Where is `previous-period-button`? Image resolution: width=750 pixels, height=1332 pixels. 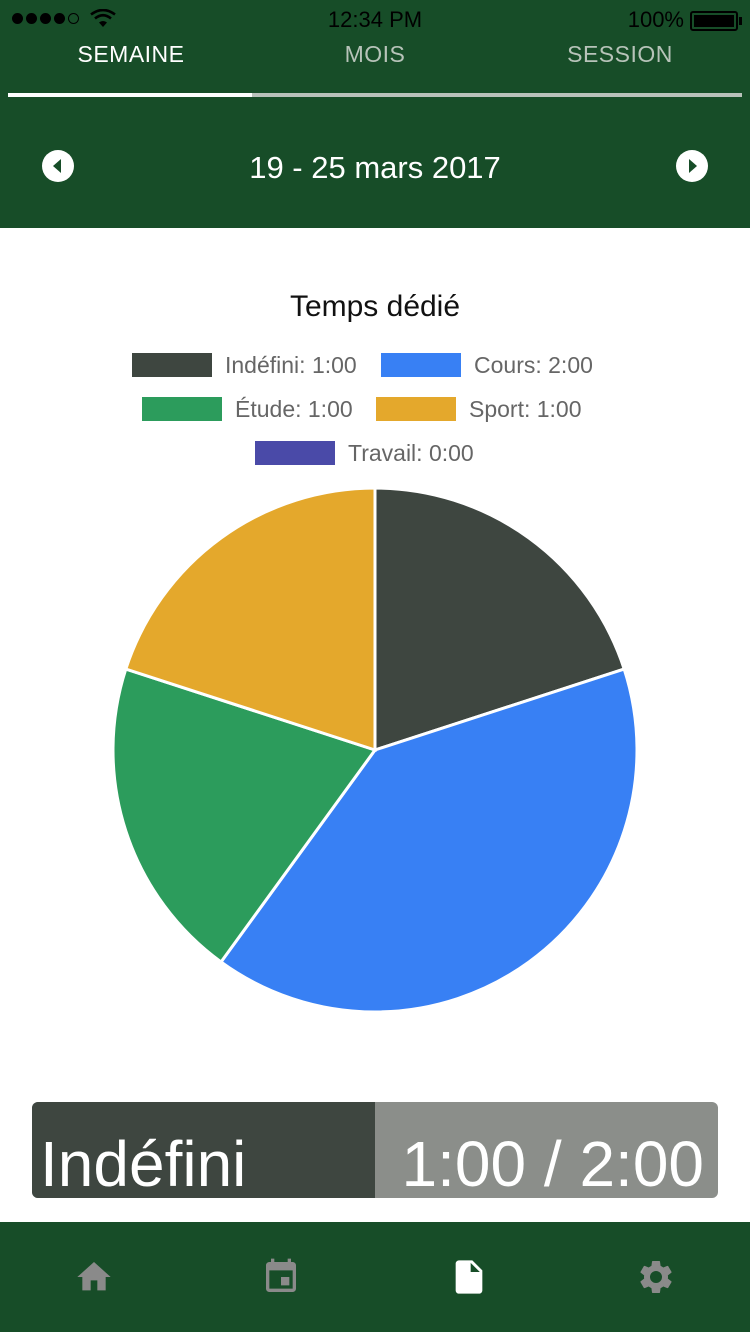
previous-period-button is located at coordinates (58, 166).